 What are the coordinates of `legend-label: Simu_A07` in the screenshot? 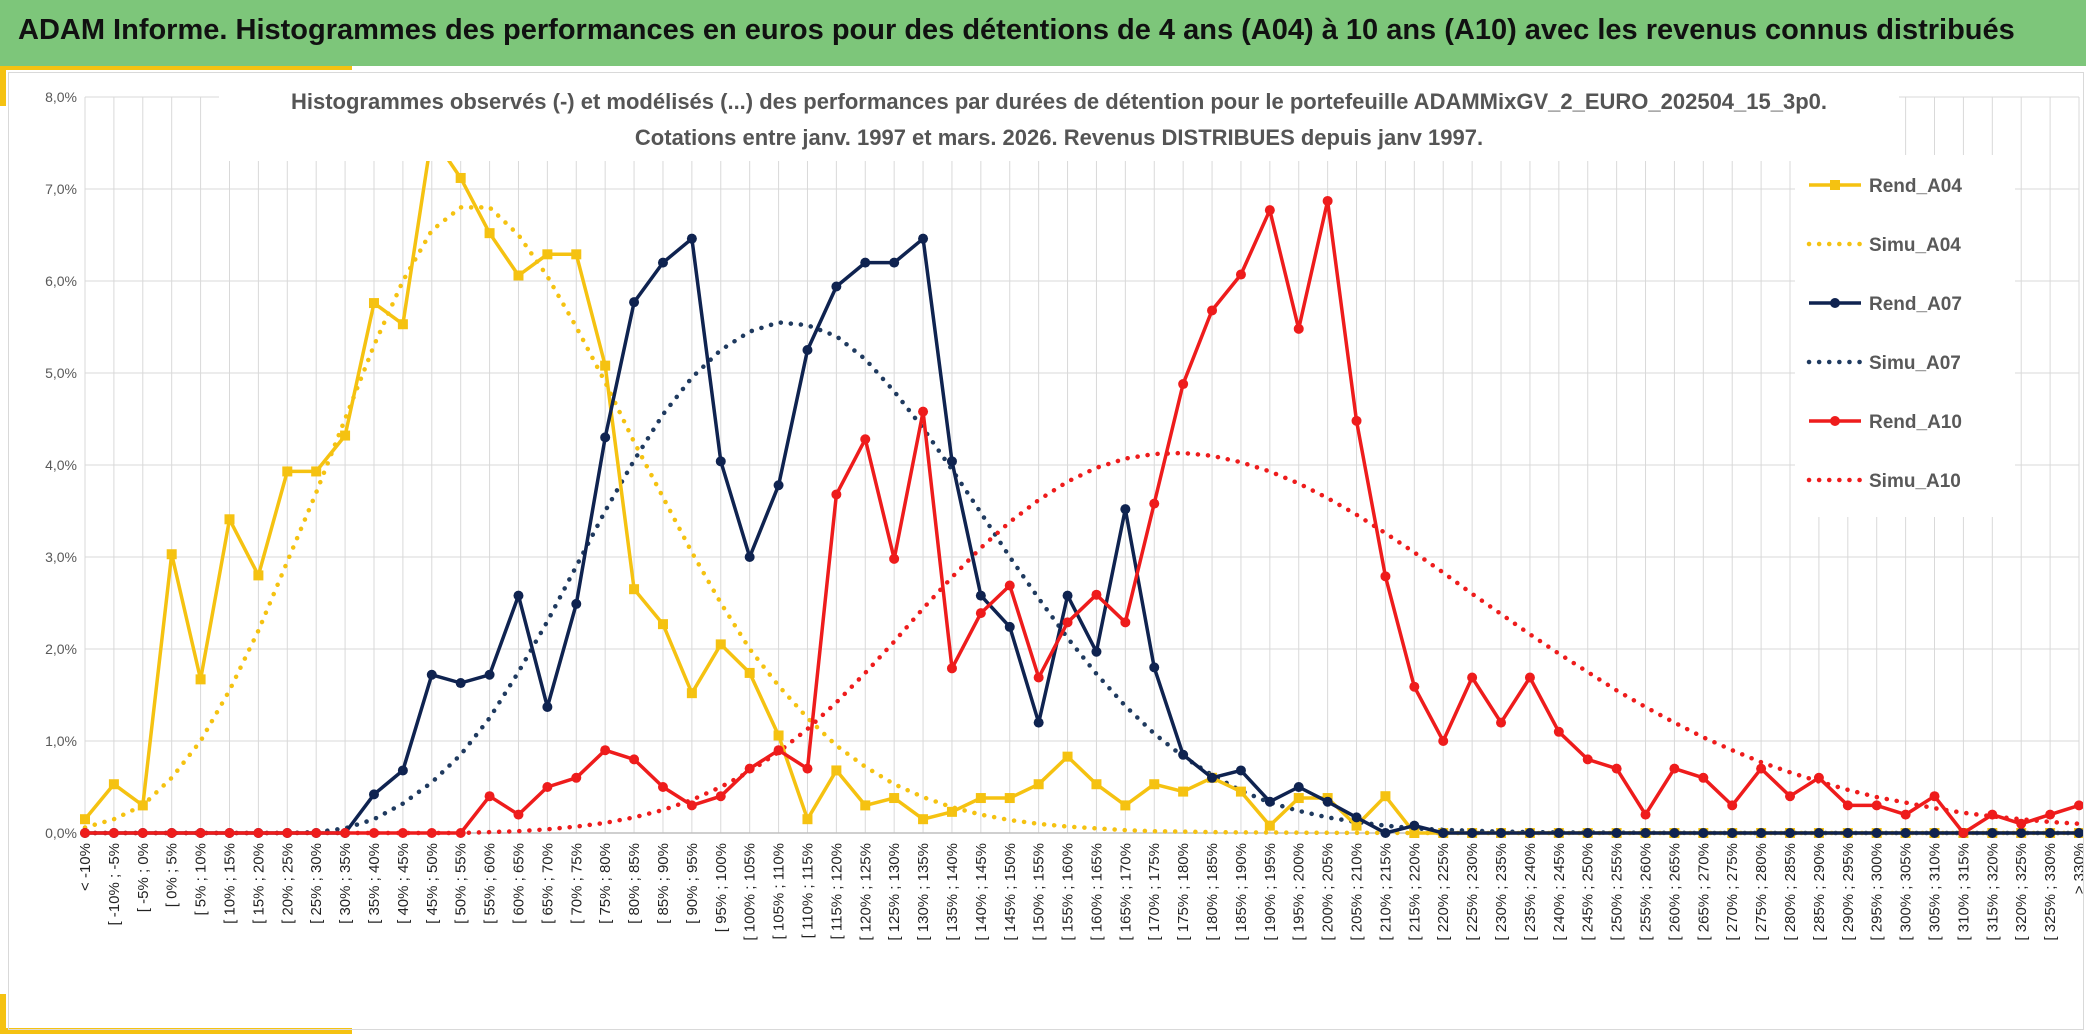 It's located at (1915, 363).